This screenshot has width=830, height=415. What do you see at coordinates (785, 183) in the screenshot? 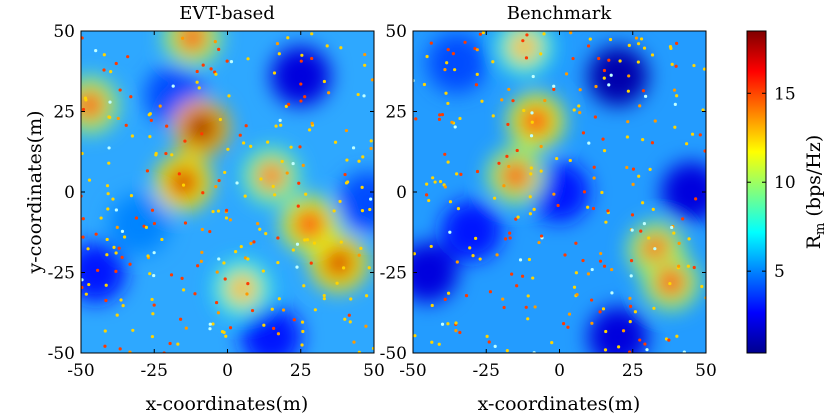
I see `colorbar-tick-label: 10` at bounding box center [785, 183].